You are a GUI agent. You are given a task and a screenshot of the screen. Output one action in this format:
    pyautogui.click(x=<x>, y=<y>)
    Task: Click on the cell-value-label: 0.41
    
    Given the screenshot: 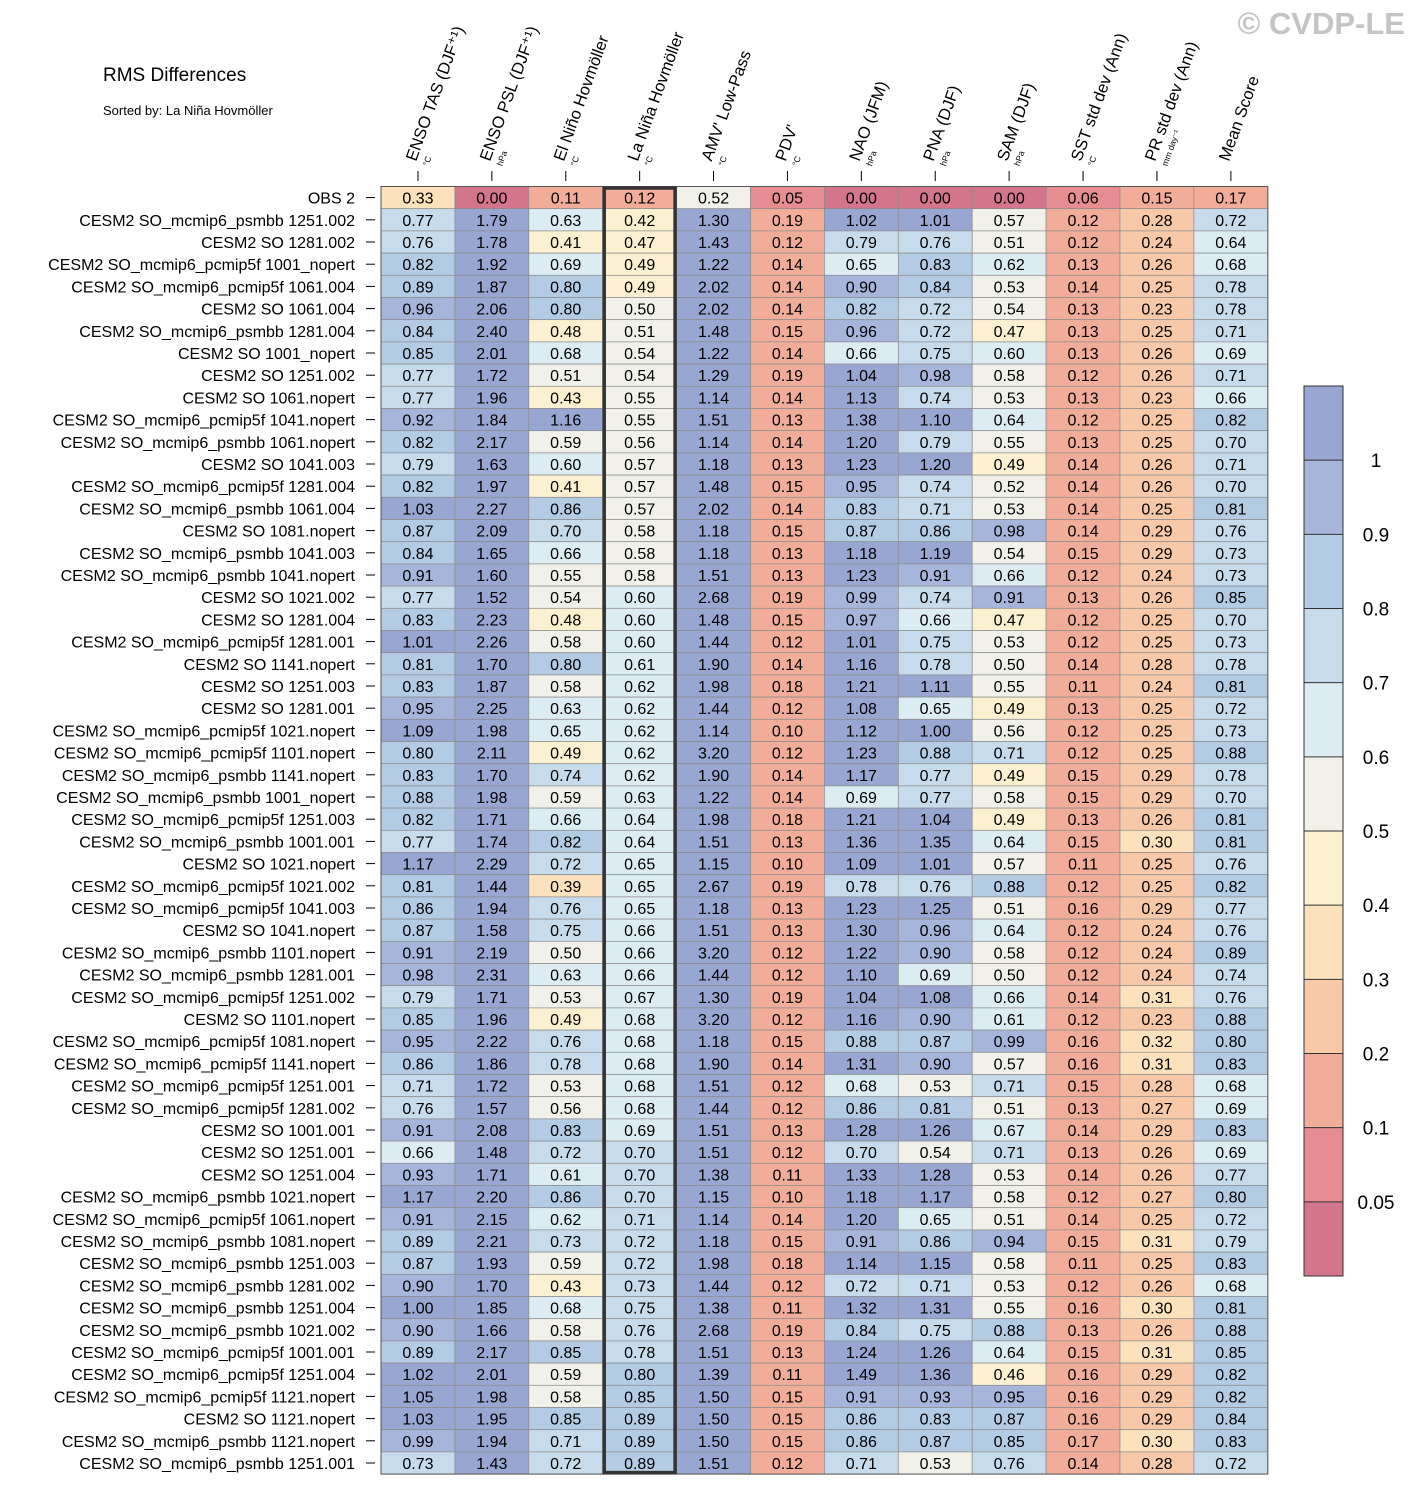 What is the action you would take?
    pyautogui.click(x=565, y=243)
    